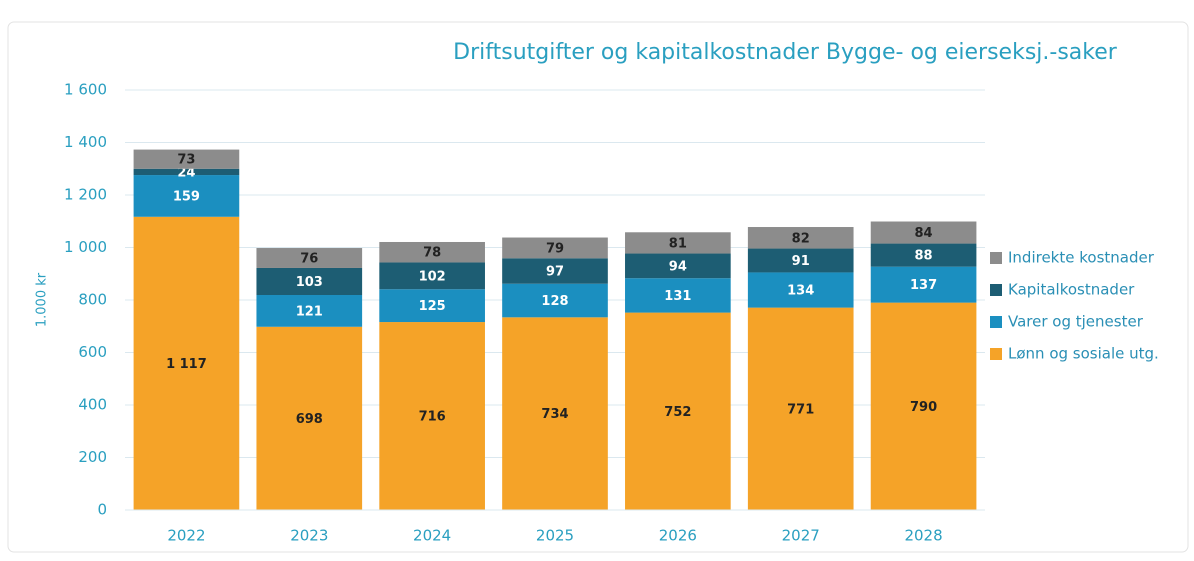  What do you see at coordinates (92, 352) in the screenshot?
I see `y-tick-label: 600` at bounding box center [92, 352].